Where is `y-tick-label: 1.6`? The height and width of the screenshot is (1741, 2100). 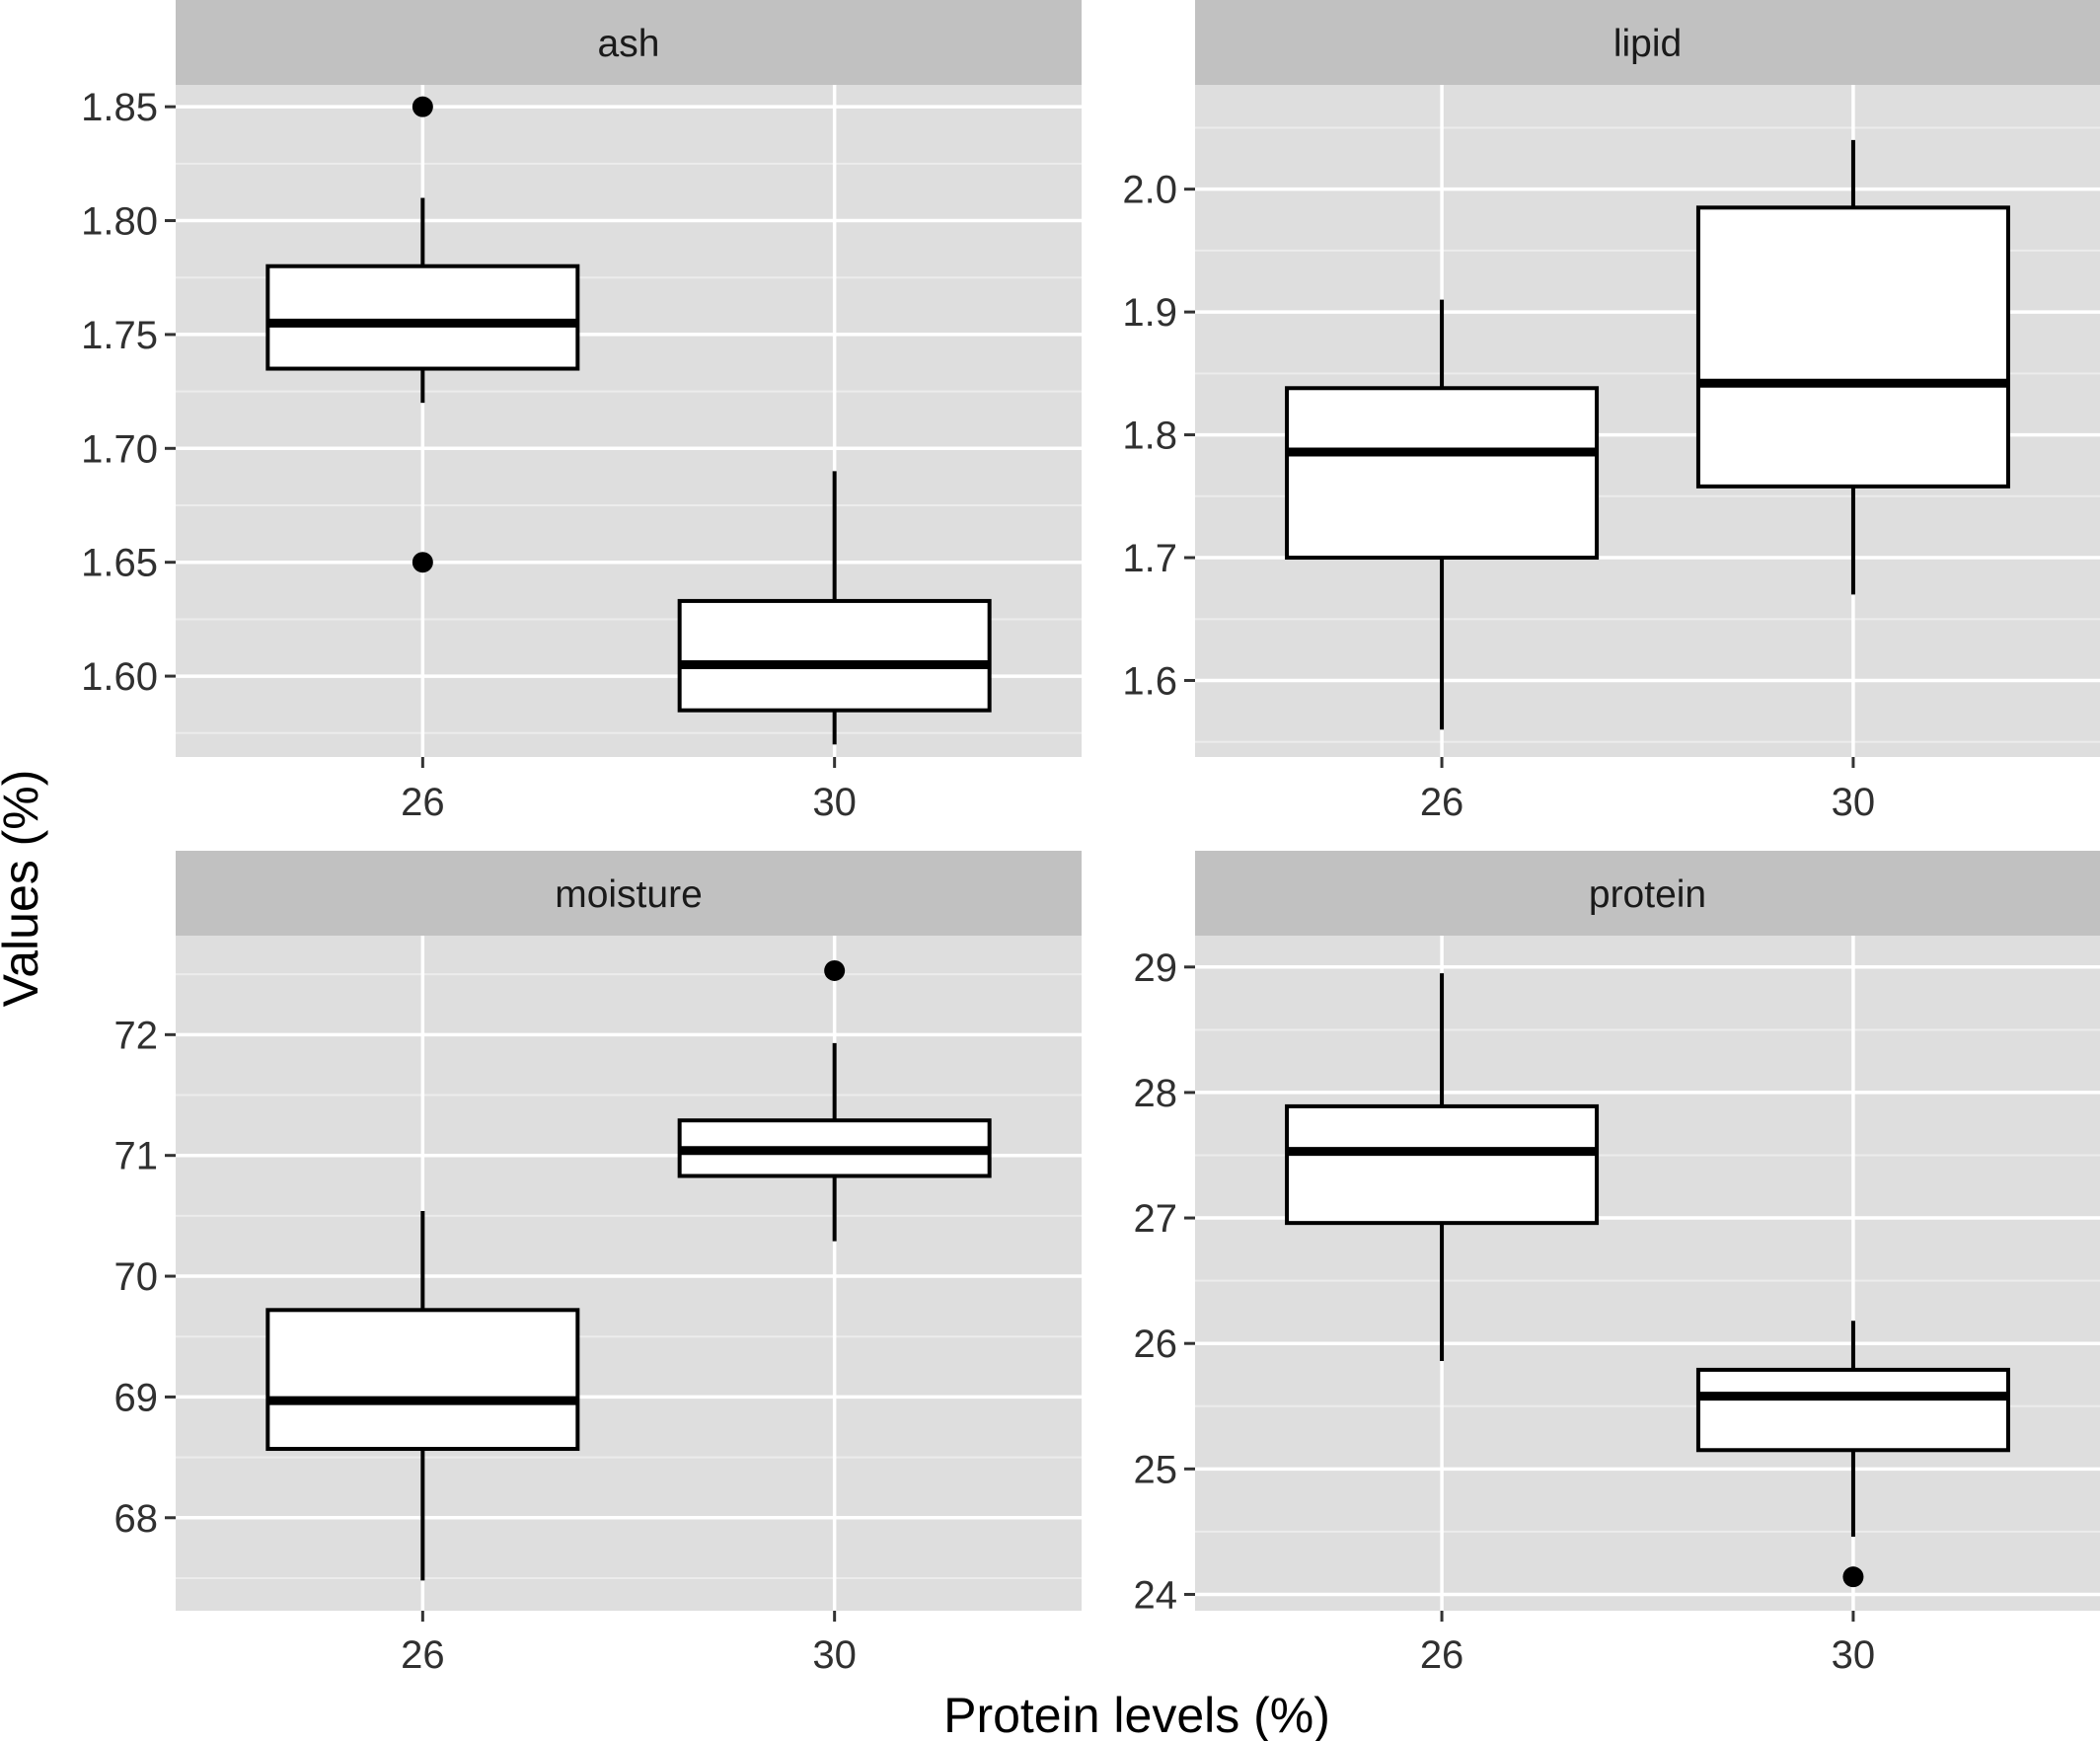
y-tick-label: 1.6 is located at coordinates (1149, 681).